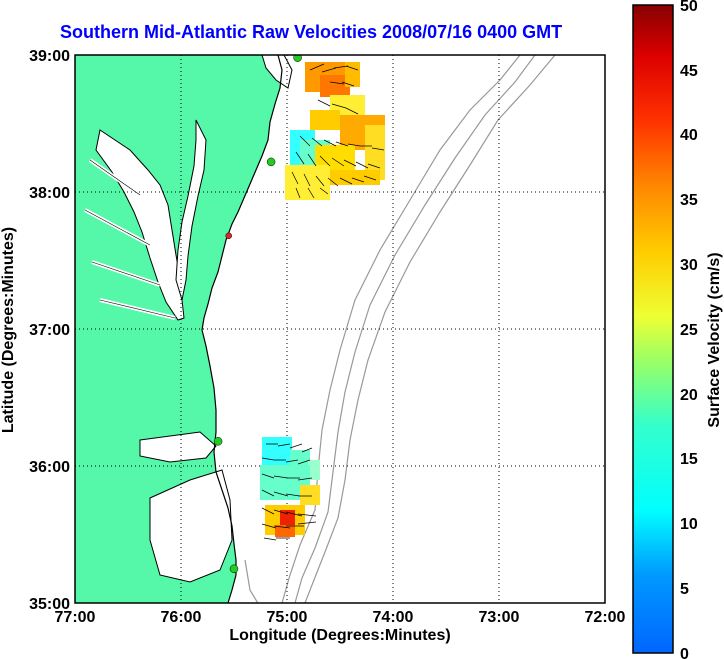 Image resolution: width=724 pixels, height=659 pixels. I want to click on coastline, so click(242, 329).